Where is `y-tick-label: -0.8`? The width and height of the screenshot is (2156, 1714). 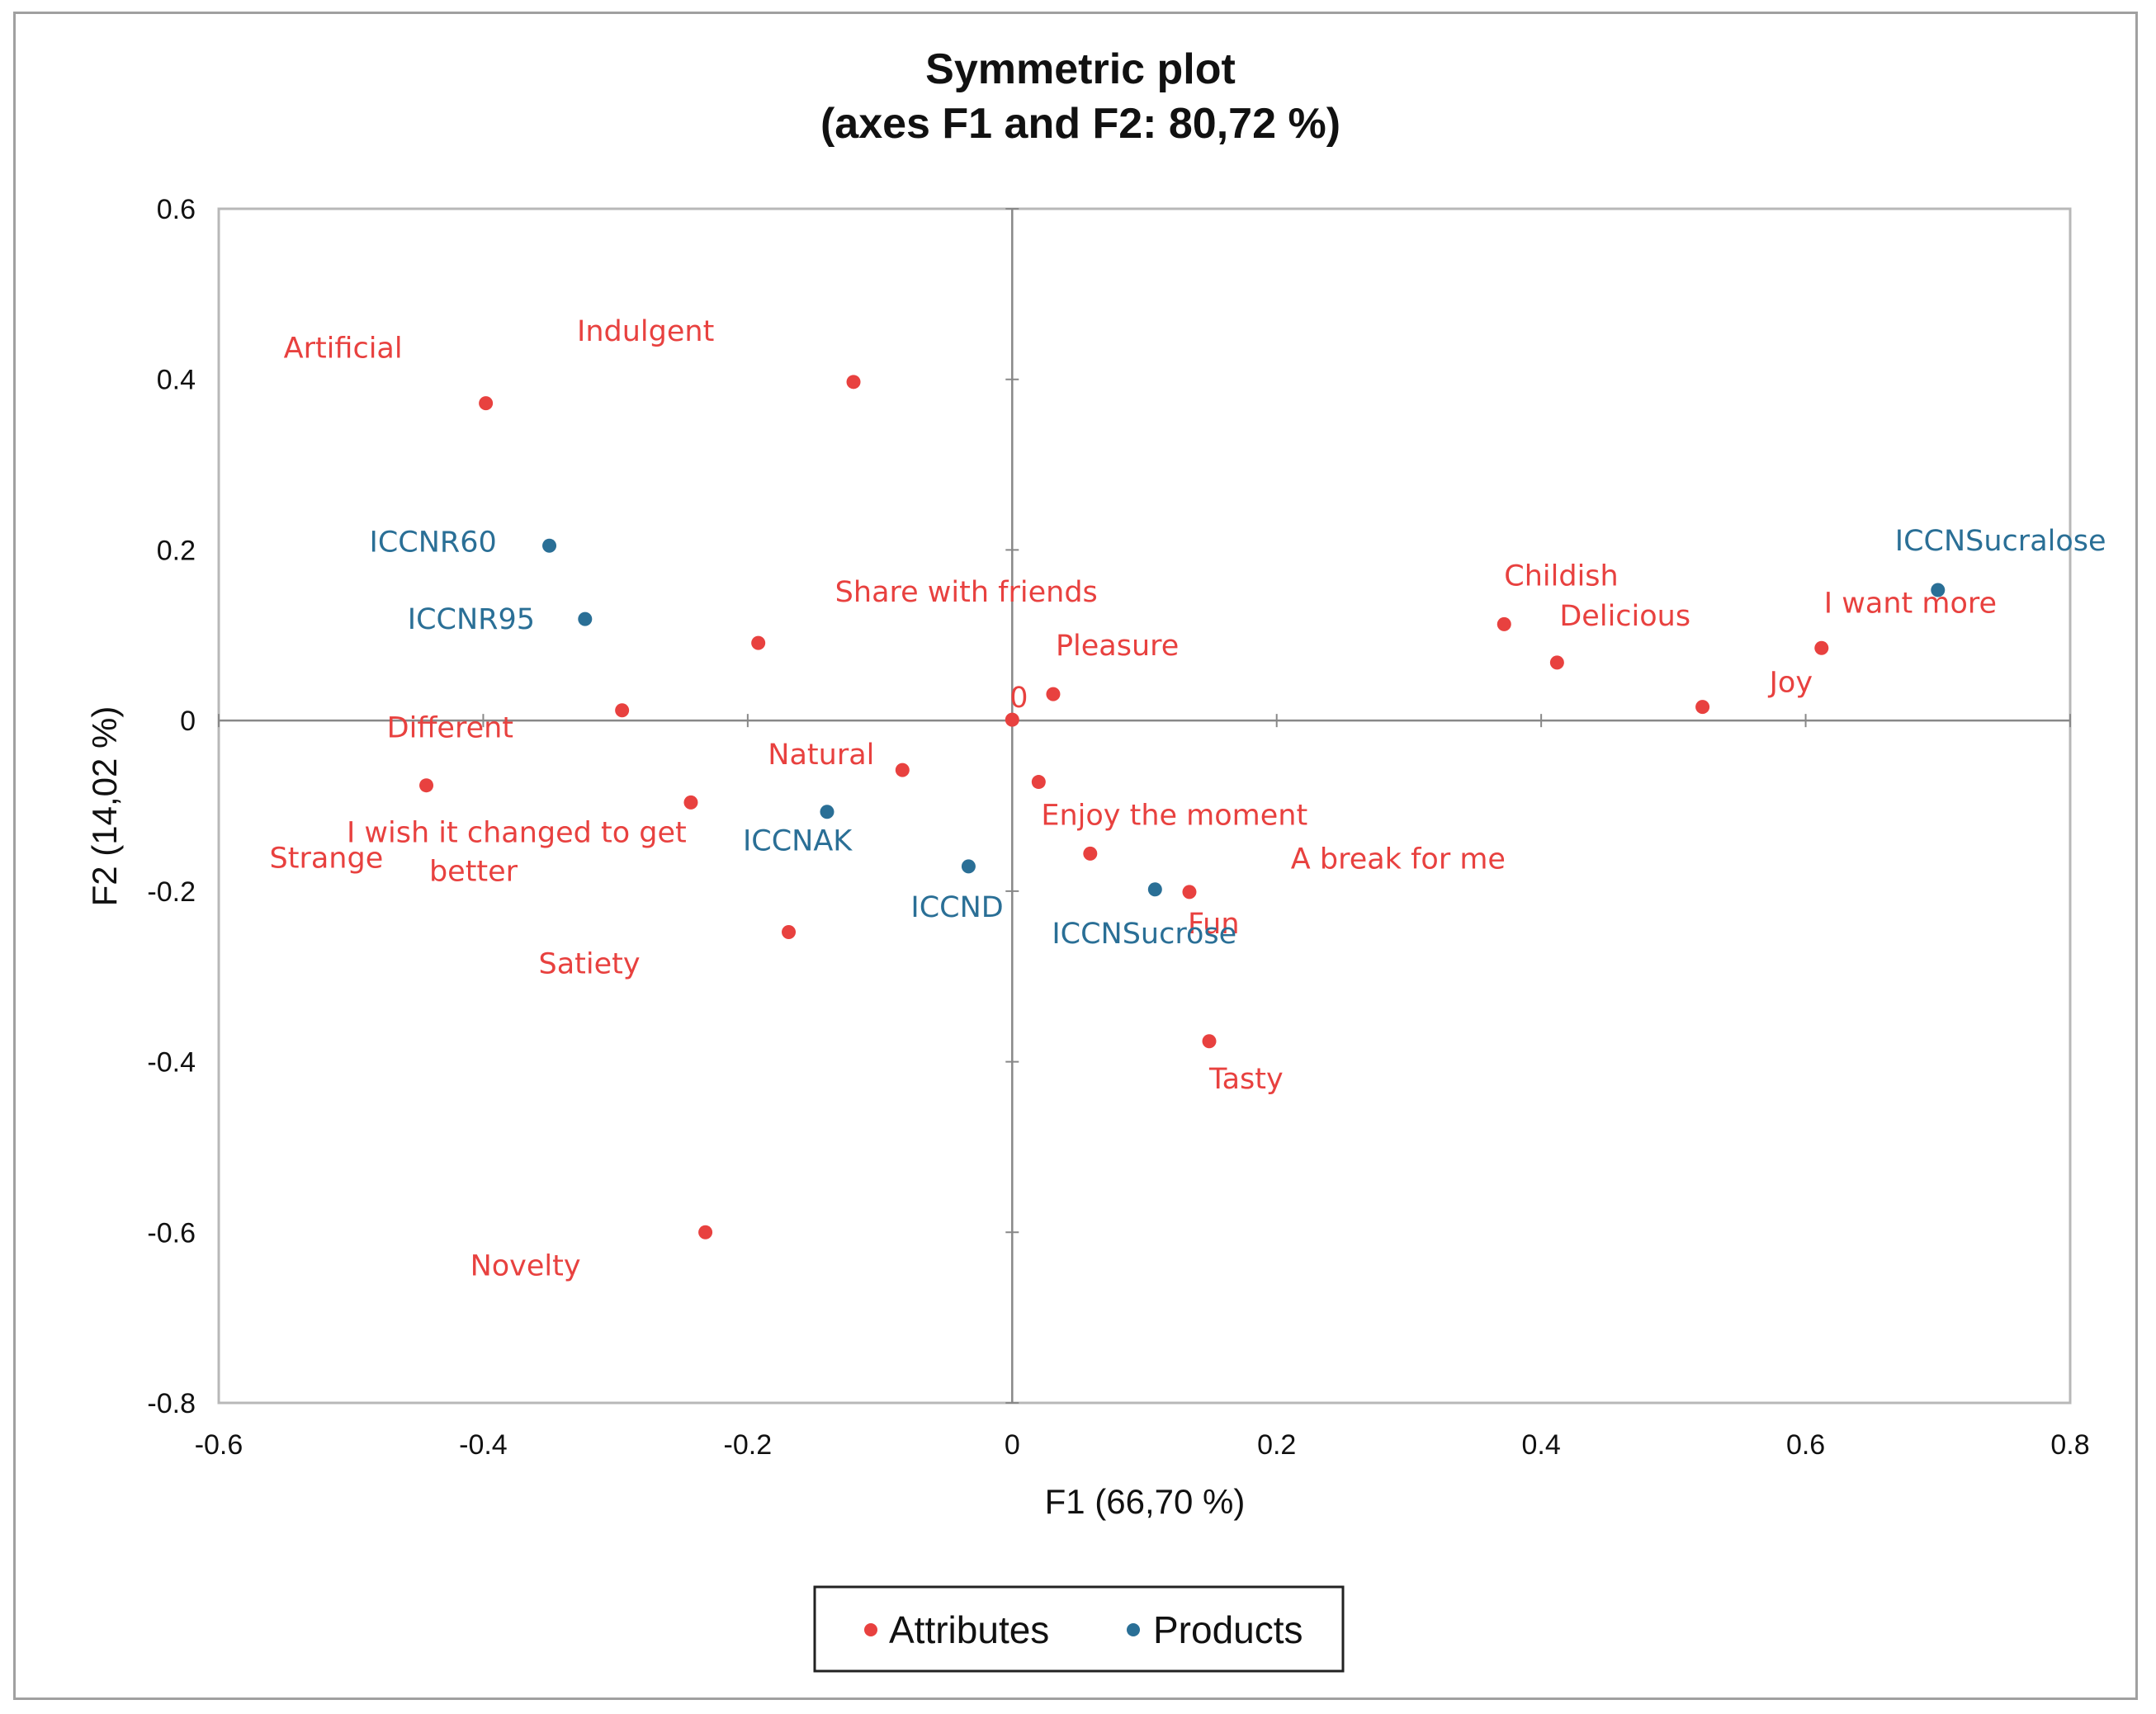
y-tick-label: -0.8 is located at coordinates (171, 1403).